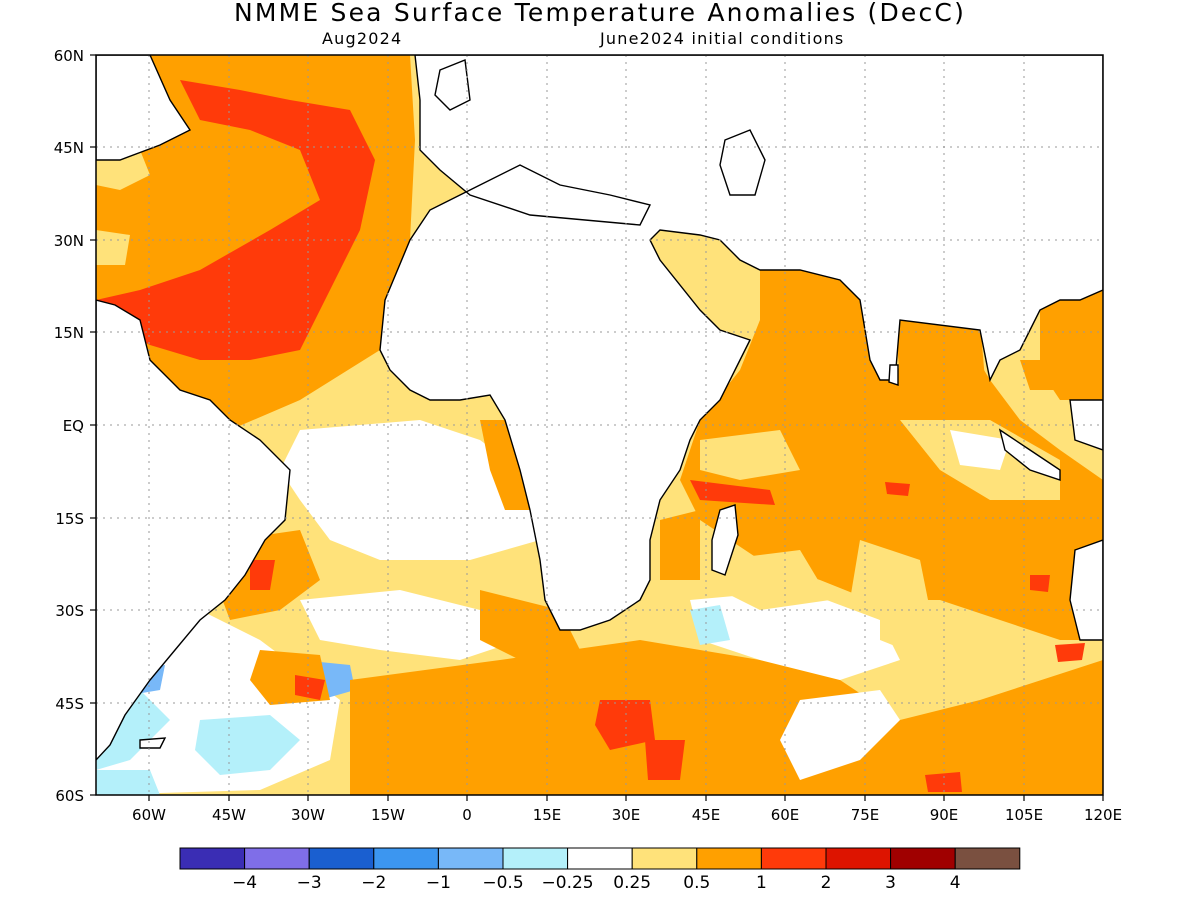 This screenshot has height=900, width=1200. What do you see at coordinates (502, 883) in the screenshot?
I see `colorbar-label: −0.5` at bounding box center [502, 883].